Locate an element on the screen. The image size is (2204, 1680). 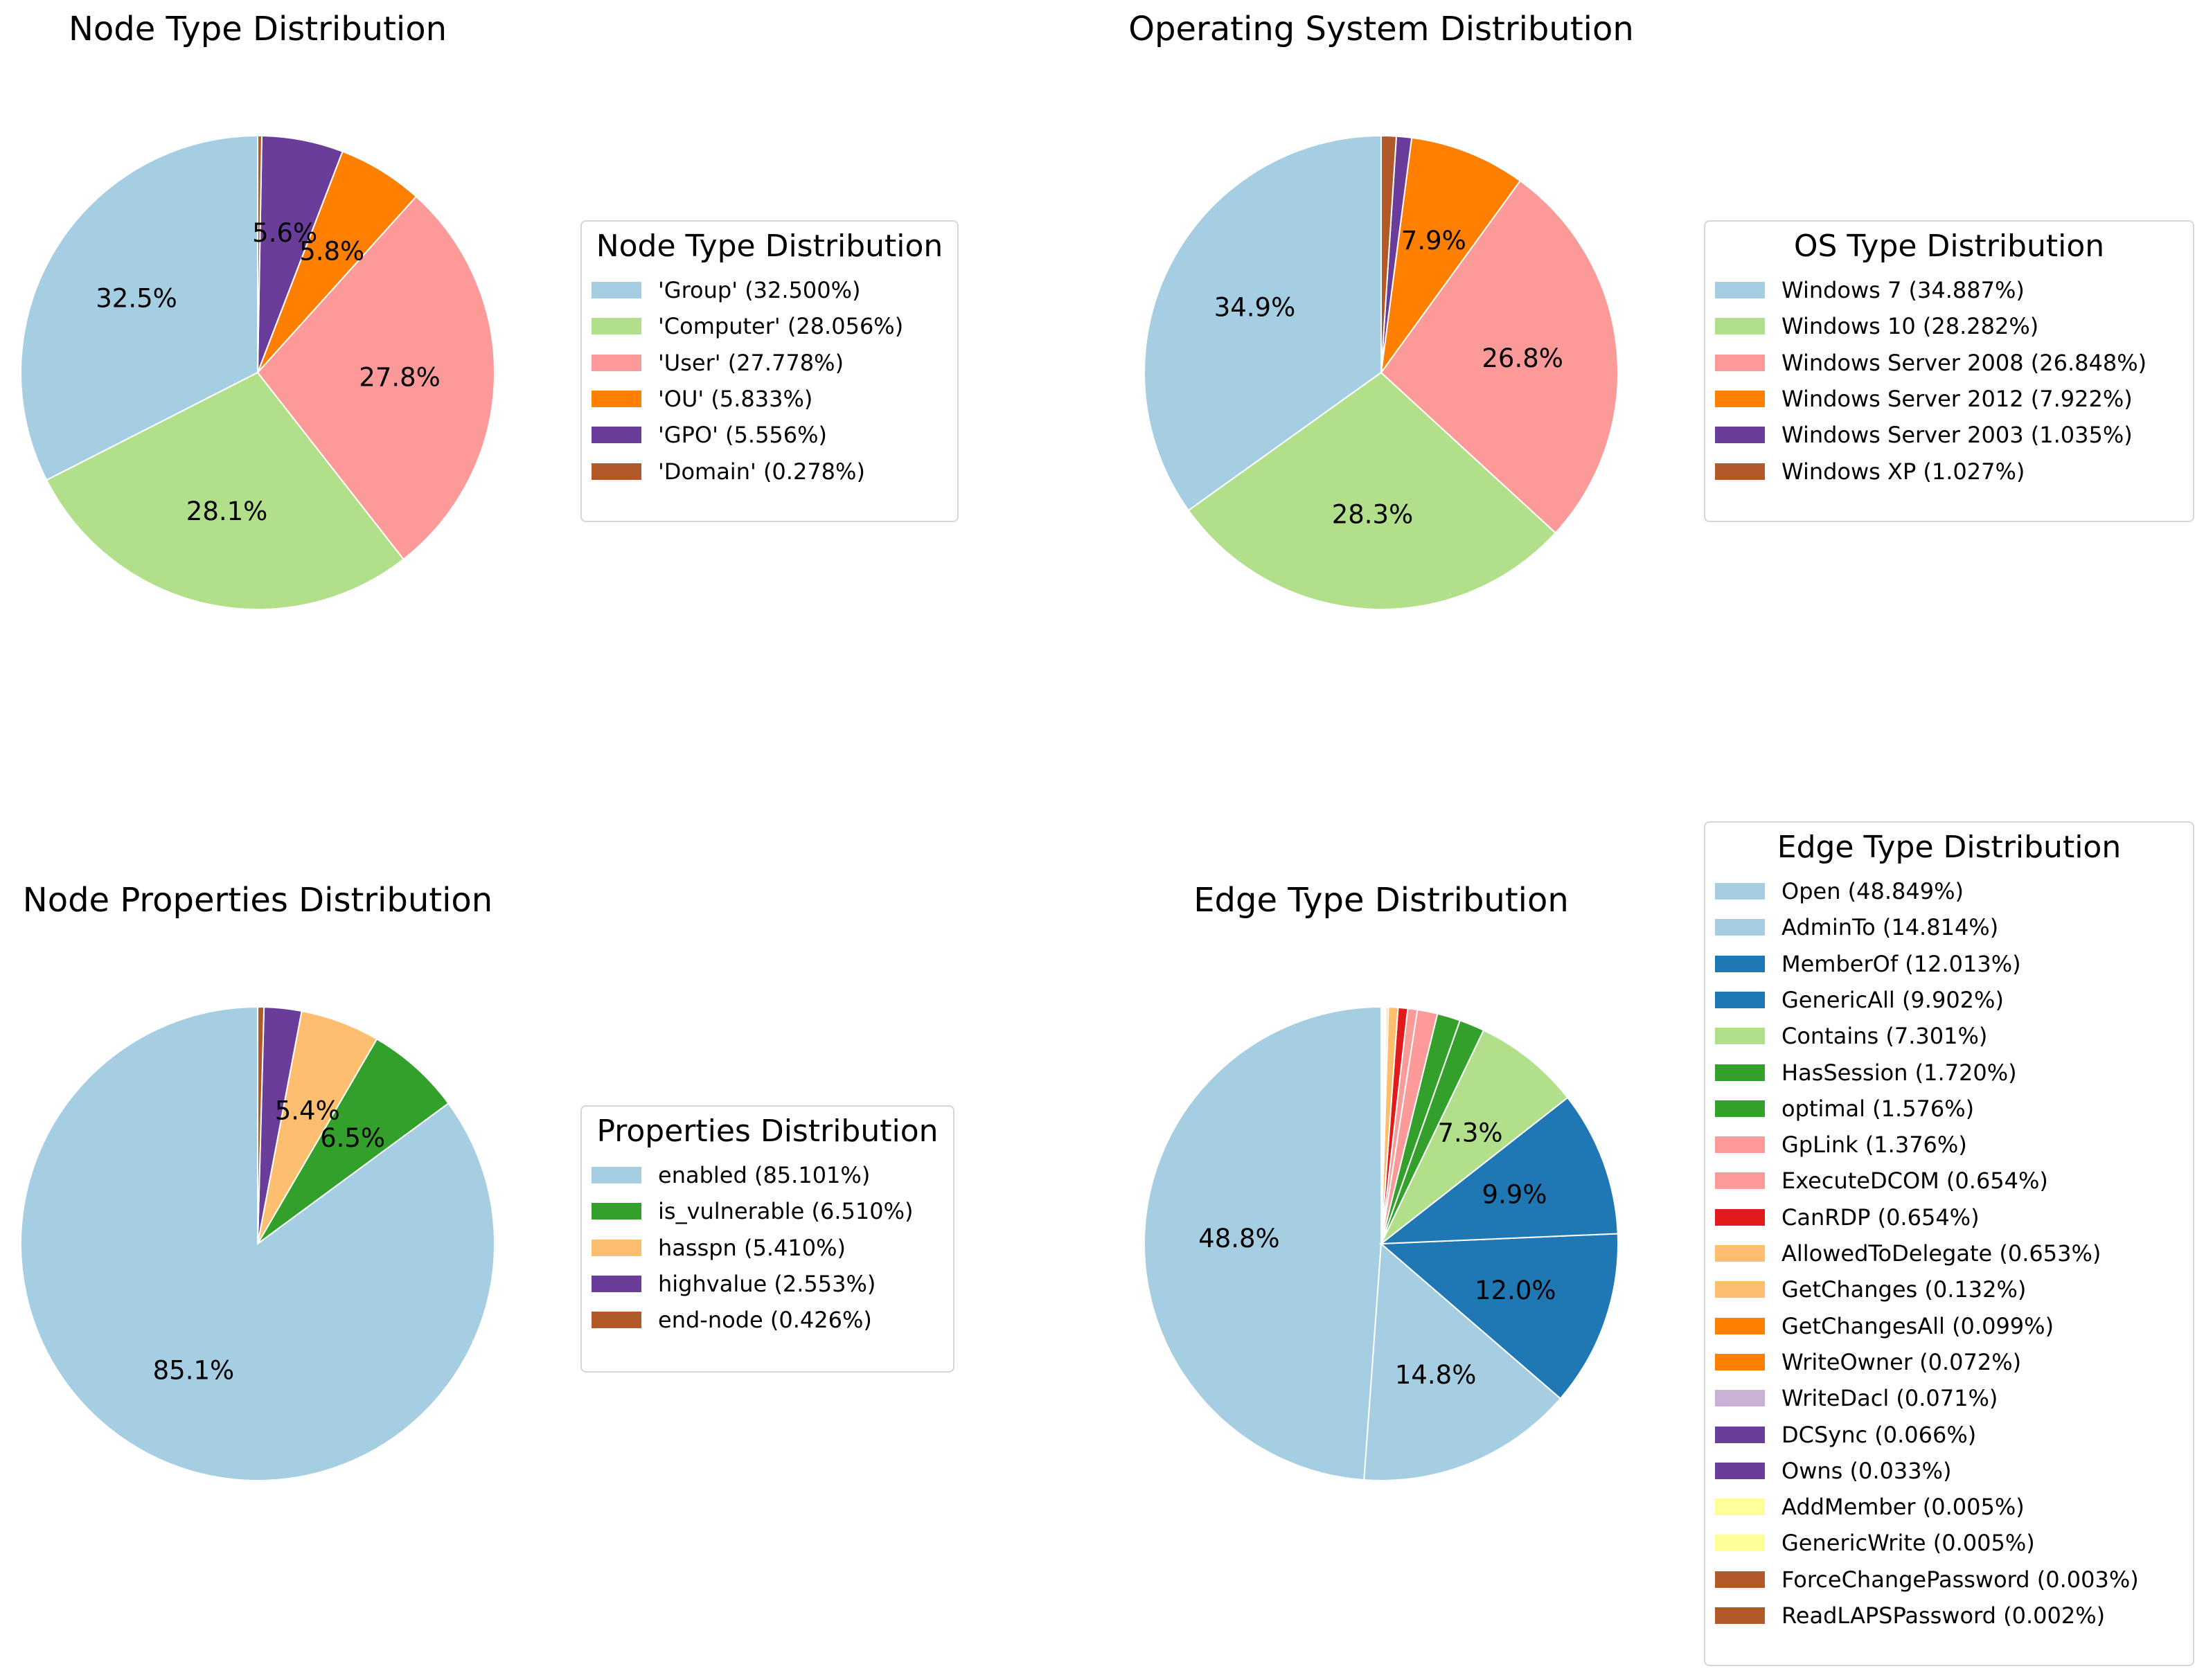
legend-item-adminto: AdminTo (14.814%) is located at coordinates (1856, 927).